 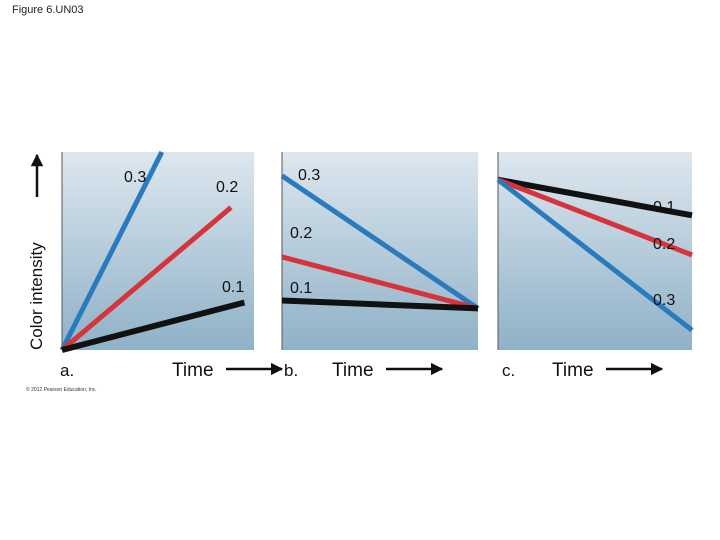 What do you see at coordinates (61, 390) in the screenshot?
I see `copyright: © 2012 Pearson Education, Inc.` at bounding box center [61, 390].